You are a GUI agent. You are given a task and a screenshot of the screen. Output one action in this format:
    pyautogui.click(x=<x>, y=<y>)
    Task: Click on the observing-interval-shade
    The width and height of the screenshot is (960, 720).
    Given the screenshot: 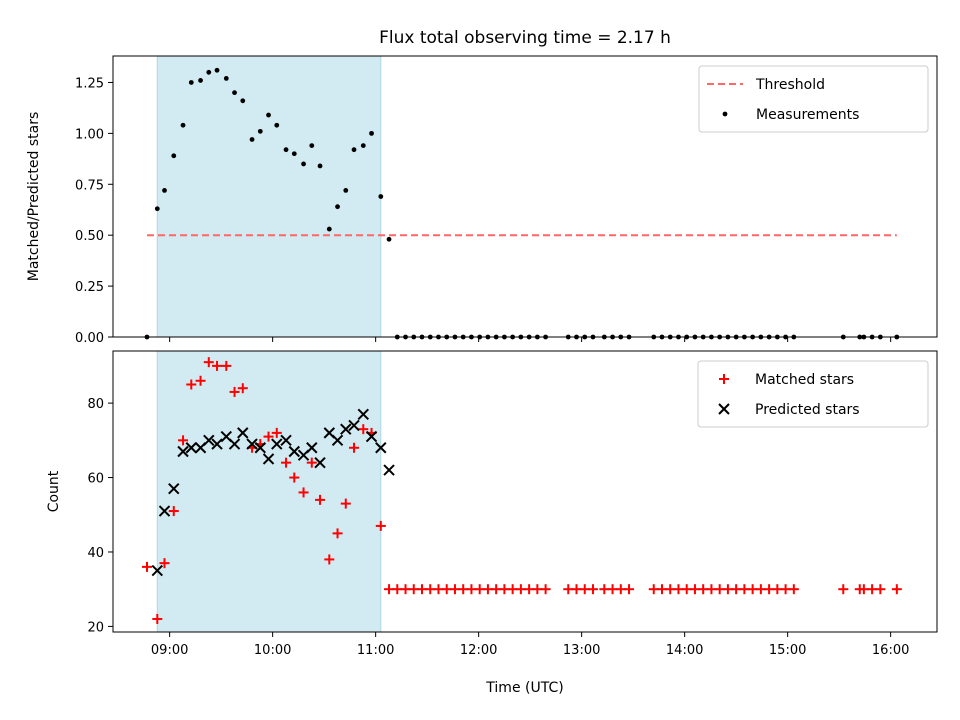 What is the action you would take?
    pyautogui.click(x=269, y=491)
    